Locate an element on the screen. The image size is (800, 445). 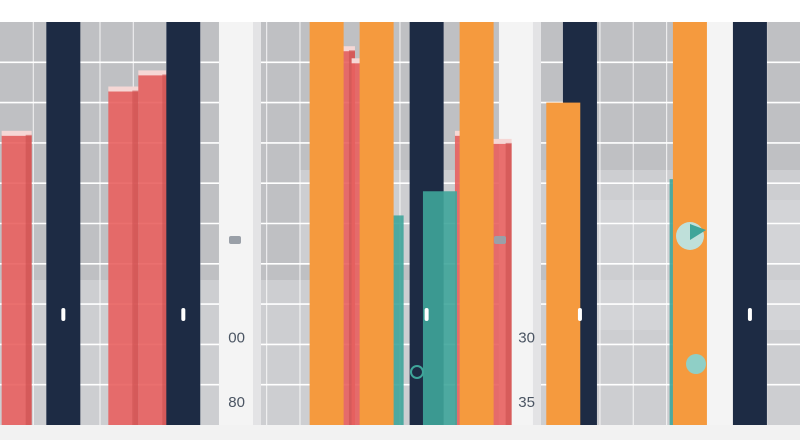
data-label-0: 00 is located at coordinates (236, 337).